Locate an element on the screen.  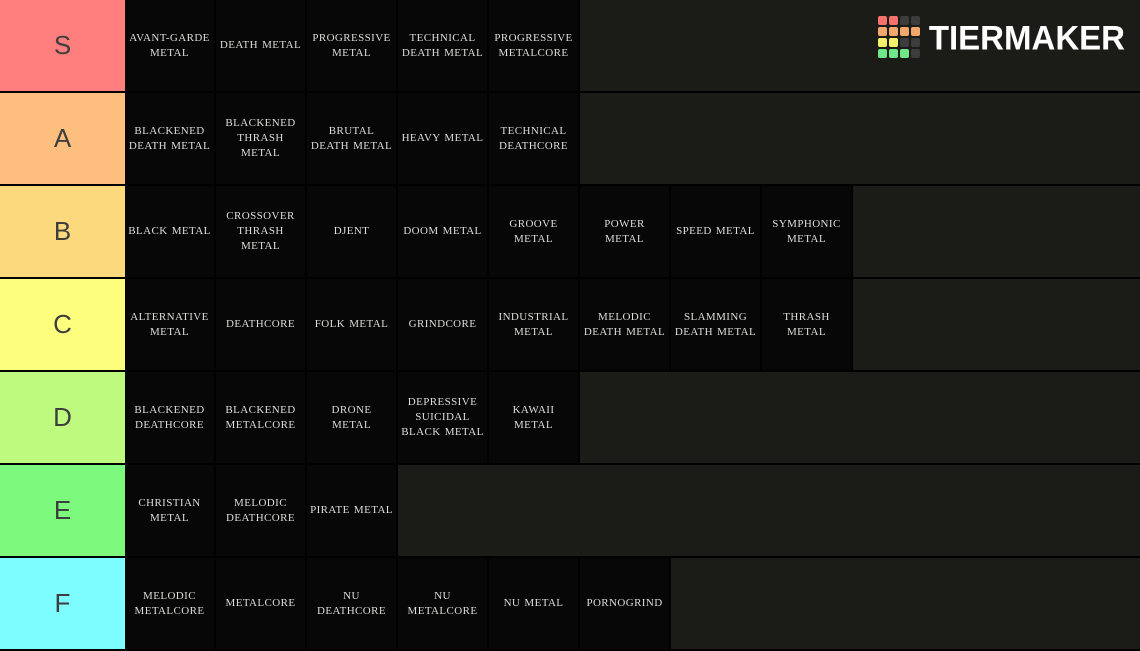
tiermaker-grid-icon is located at coordinates (898, 37).